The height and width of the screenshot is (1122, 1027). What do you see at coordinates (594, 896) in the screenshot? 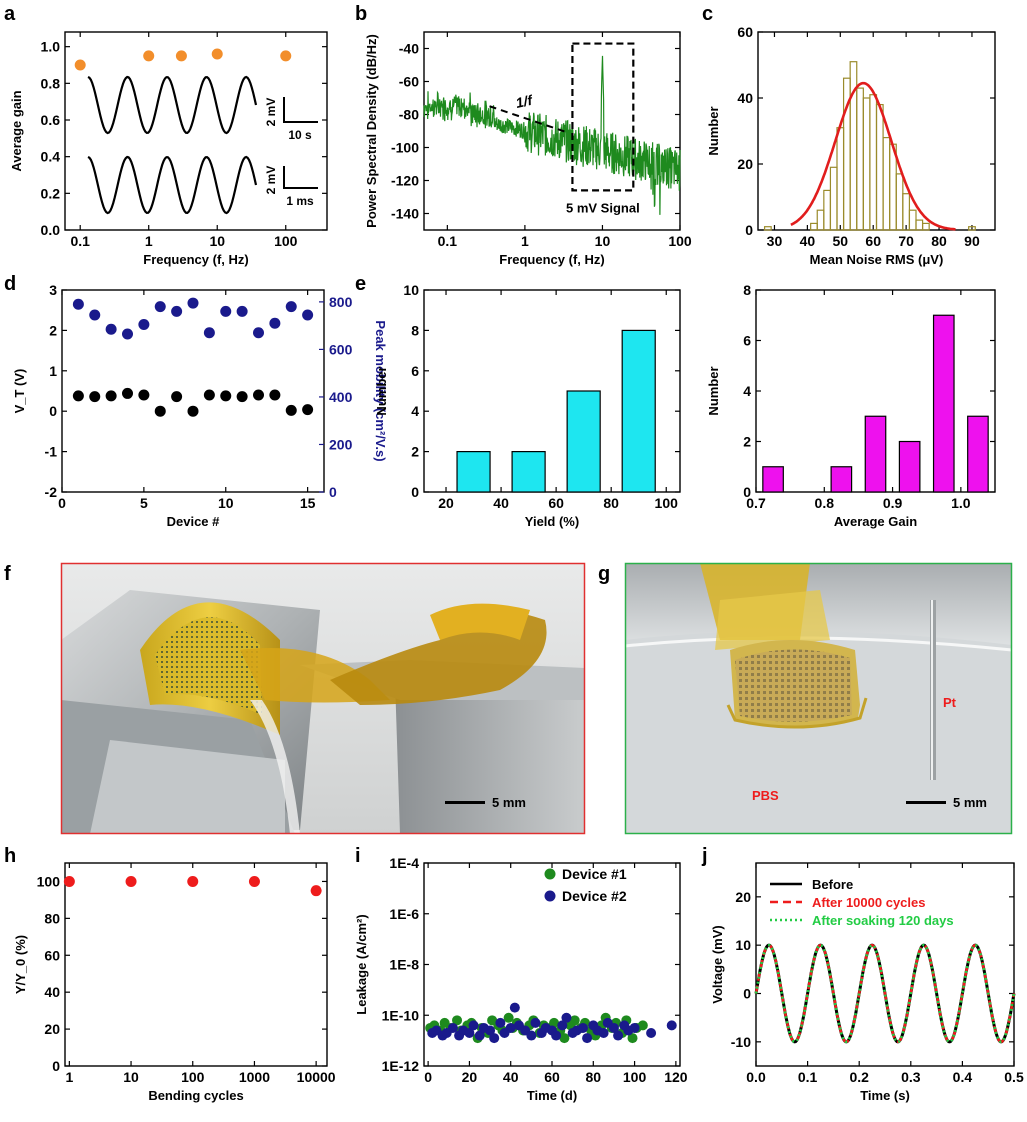
I see `legend-label: Device #2` at bounding box center [594, 896].